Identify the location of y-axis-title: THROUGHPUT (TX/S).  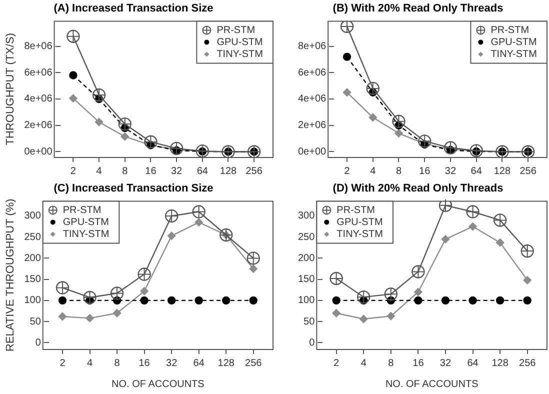
(10, 89).